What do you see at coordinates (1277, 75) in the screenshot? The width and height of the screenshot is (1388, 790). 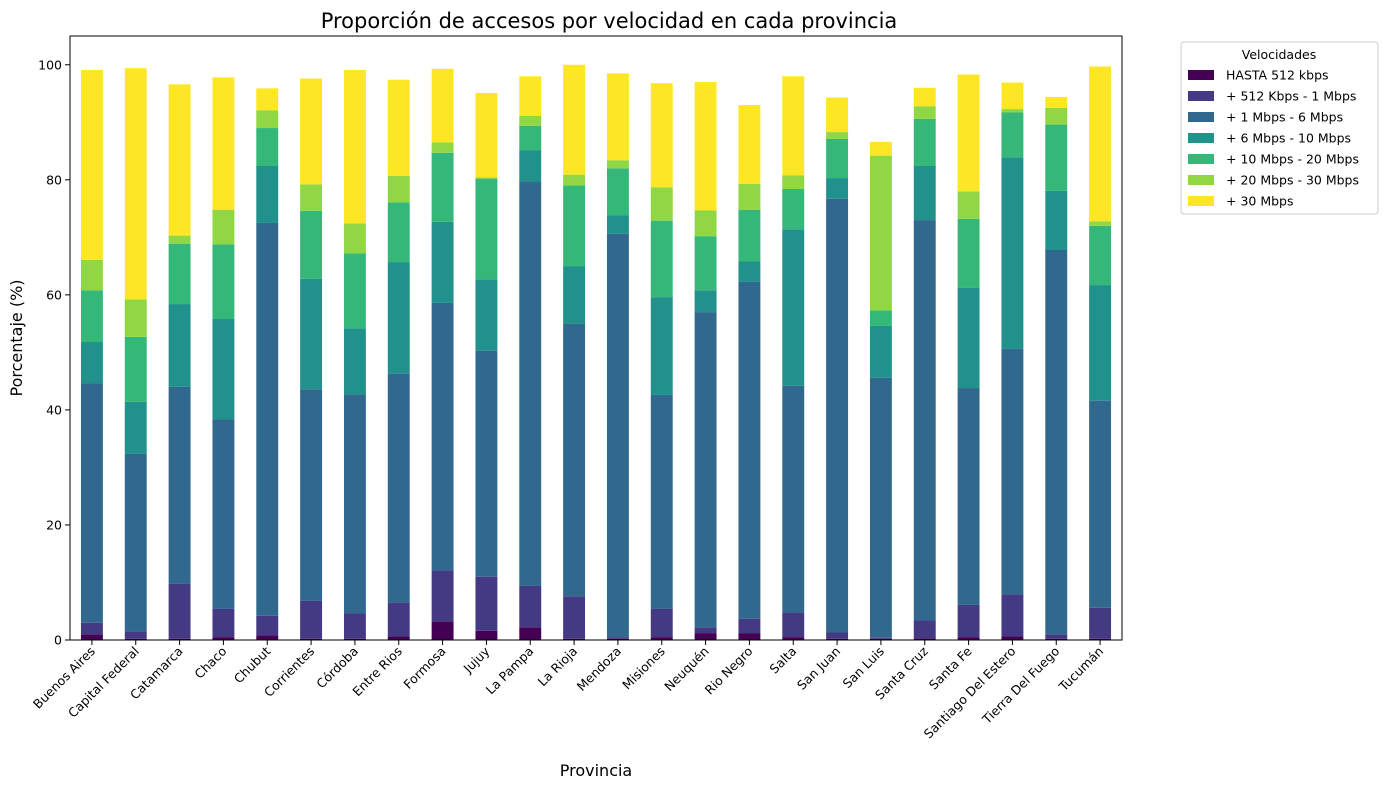 I see `legend-label: HASTA 512 kbps` at bounding box center [1277, 75].